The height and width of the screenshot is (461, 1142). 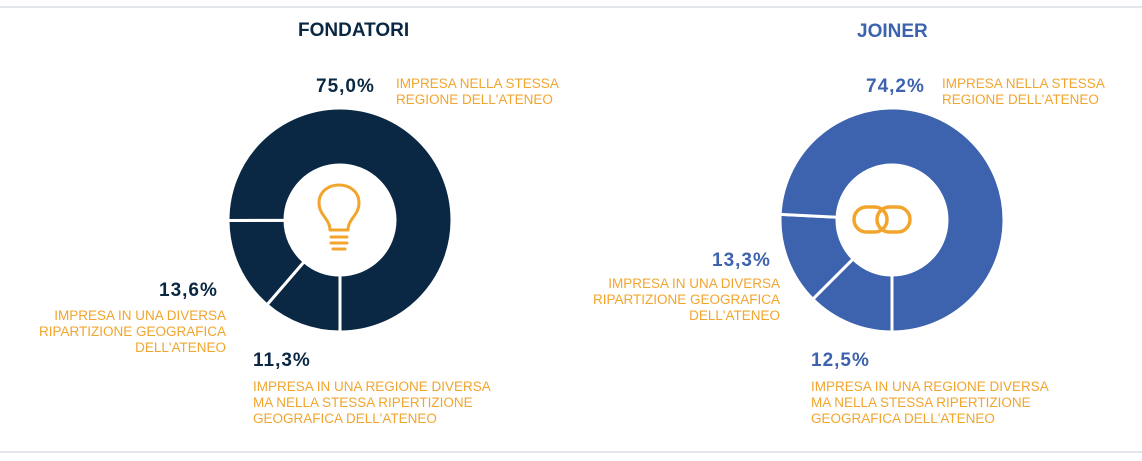 I want to click on bottom-rule, so click(x=571, y=452).